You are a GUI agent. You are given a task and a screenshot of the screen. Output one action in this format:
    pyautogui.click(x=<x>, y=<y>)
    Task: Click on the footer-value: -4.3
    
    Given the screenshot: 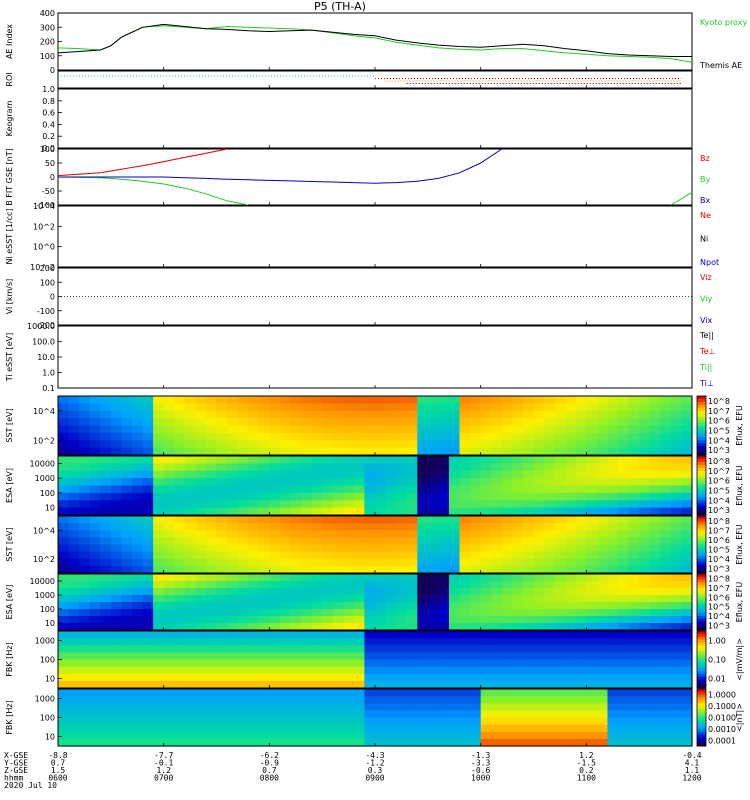 What is the action you would take?
    pyautogui.click(x=374, y=755)
    